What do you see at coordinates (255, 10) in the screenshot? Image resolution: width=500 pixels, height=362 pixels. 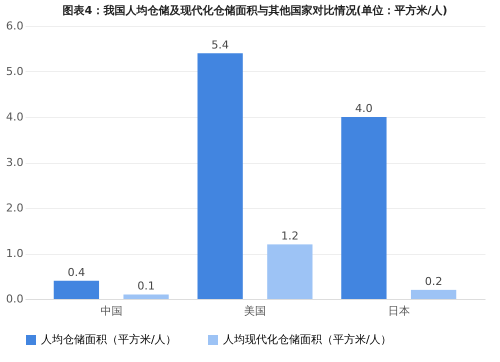 I see `chart-title: 图表4：我国人均仓储及现代化仓储面积与其他国家对比情况(单位：平方米/人)` at bounding box center [255, 10].